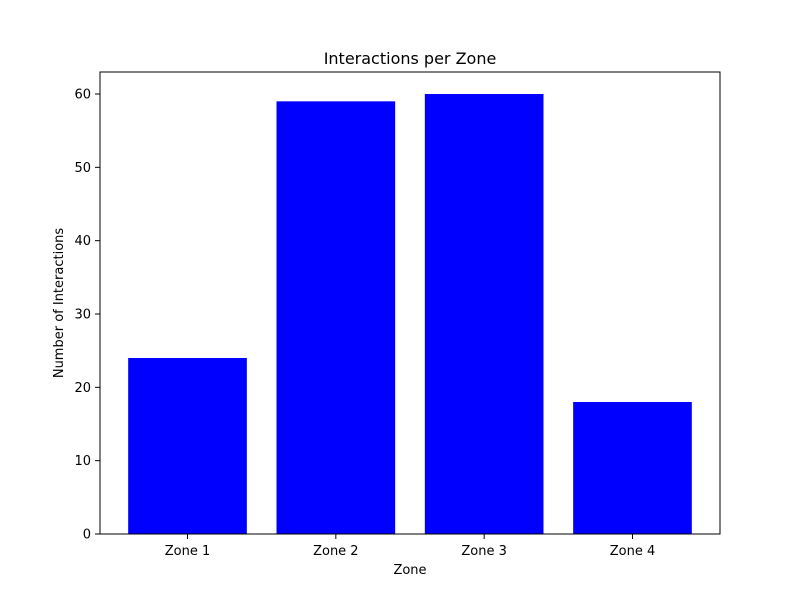 The image size is (800, 600). I want to click on y-tick-label: 10, so click(82, 461).